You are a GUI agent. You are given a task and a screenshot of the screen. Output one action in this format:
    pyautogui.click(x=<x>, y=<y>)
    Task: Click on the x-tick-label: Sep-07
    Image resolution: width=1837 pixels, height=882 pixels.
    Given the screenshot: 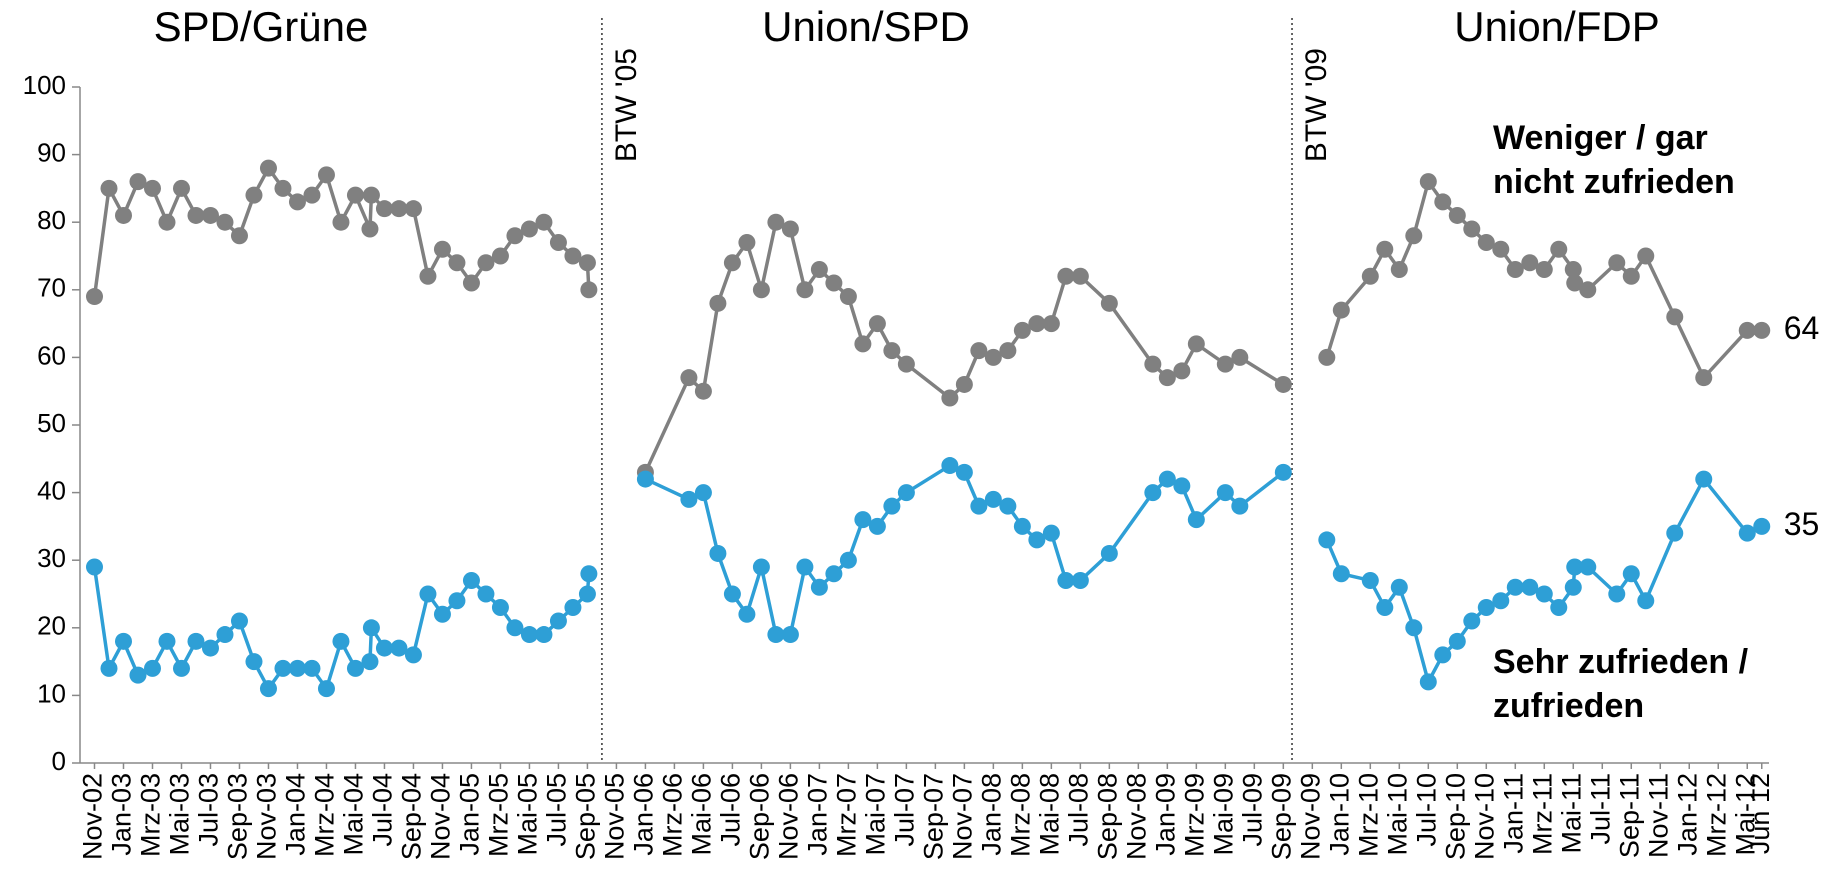 What is the action you would take?
    pyautogui.click(x=933, y=816)
    